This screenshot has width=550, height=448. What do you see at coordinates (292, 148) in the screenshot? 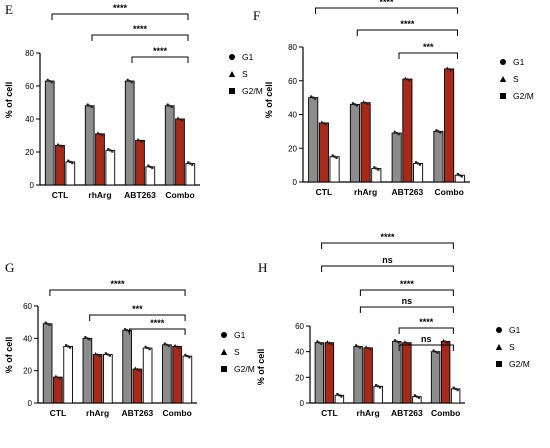
I see `y-tick-label-f: 20` at bounding box center [292, 148].